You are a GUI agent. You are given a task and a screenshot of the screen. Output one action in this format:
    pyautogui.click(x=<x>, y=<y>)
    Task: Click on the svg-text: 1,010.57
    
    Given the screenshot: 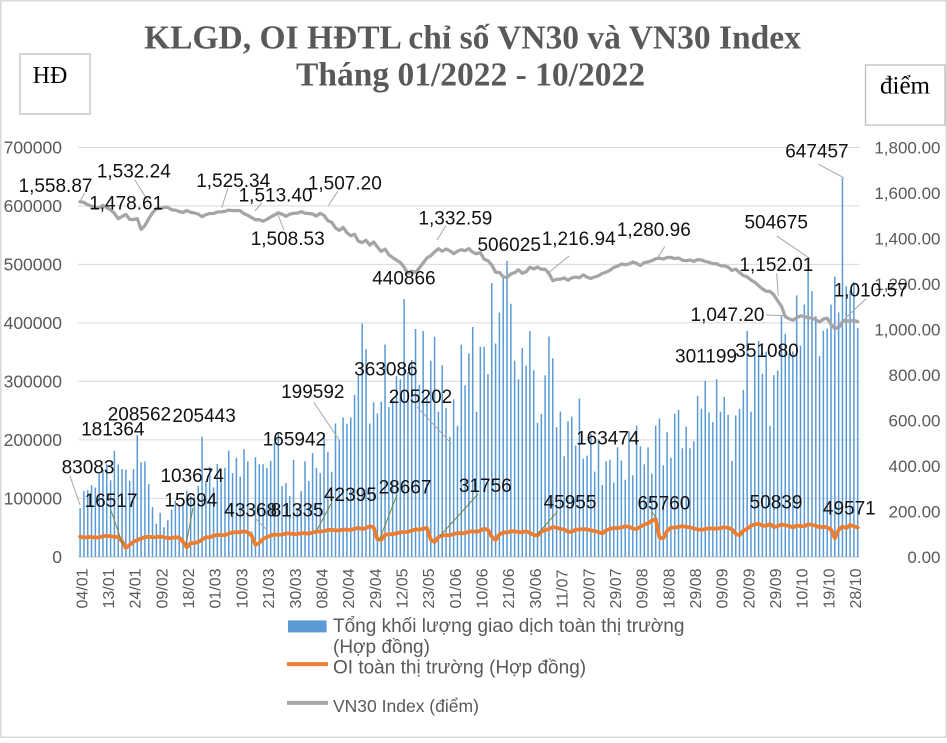 What is the action you would take?
    pyautogui.click(x=871, y=290)
    